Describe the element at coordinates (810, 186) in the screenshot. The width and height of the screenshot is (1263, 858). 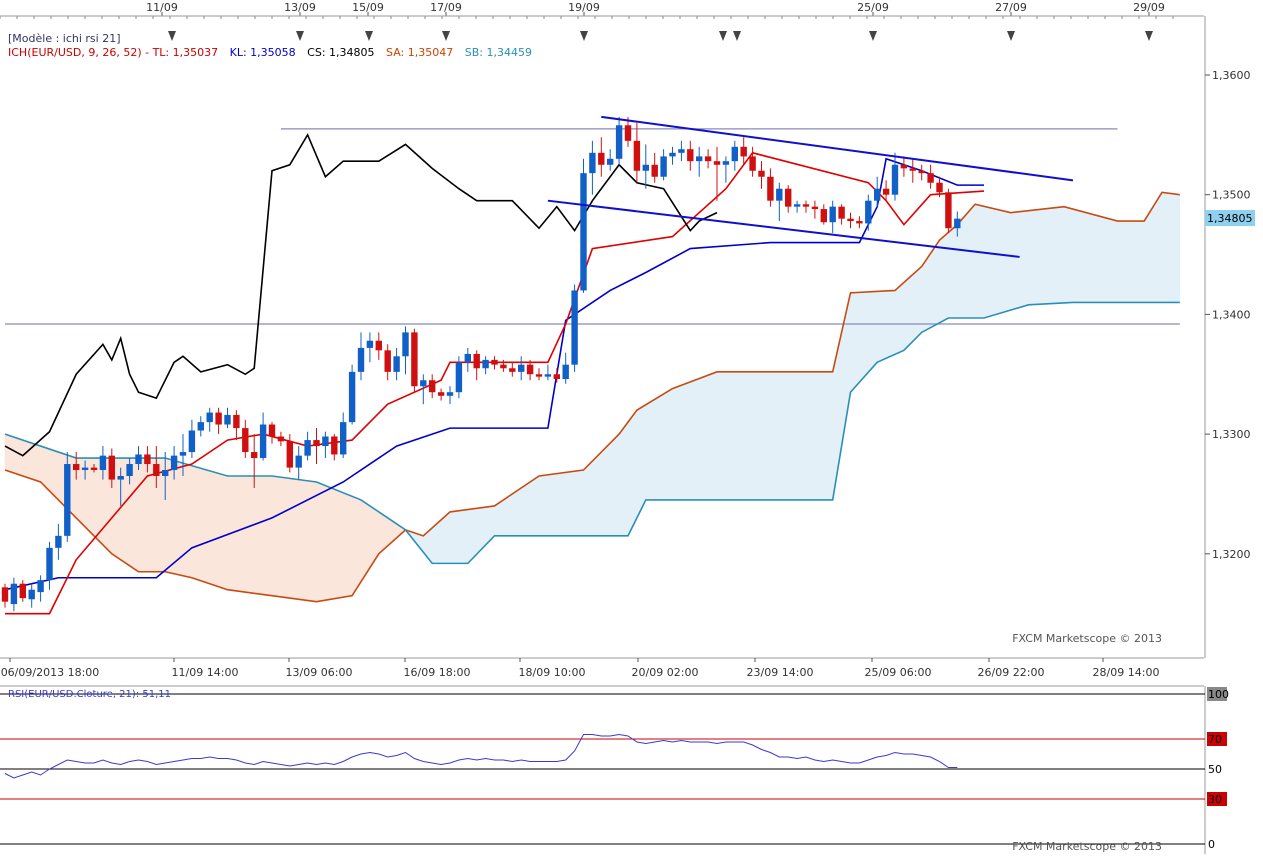
I see `trendlines` at that location.